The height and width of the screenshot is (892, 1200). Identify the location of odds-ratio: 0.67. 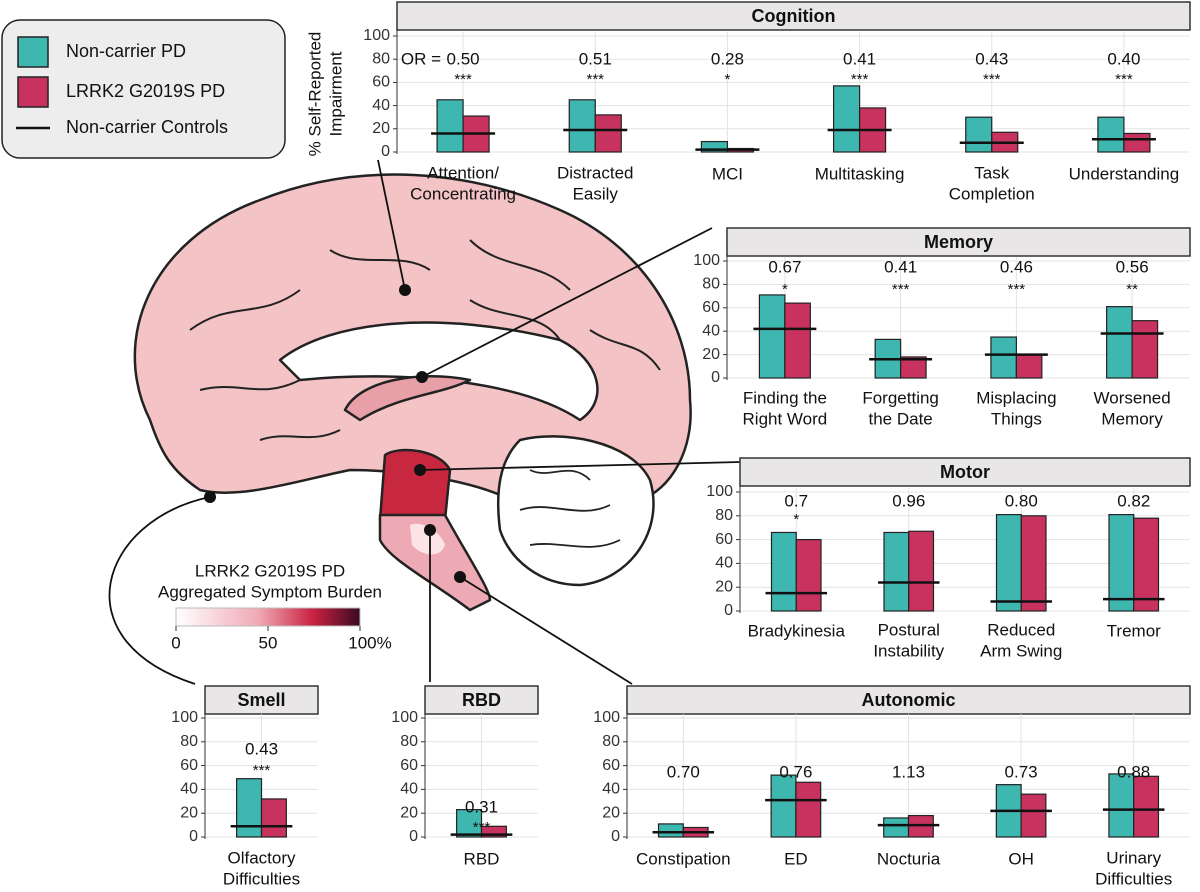
(784, 266).